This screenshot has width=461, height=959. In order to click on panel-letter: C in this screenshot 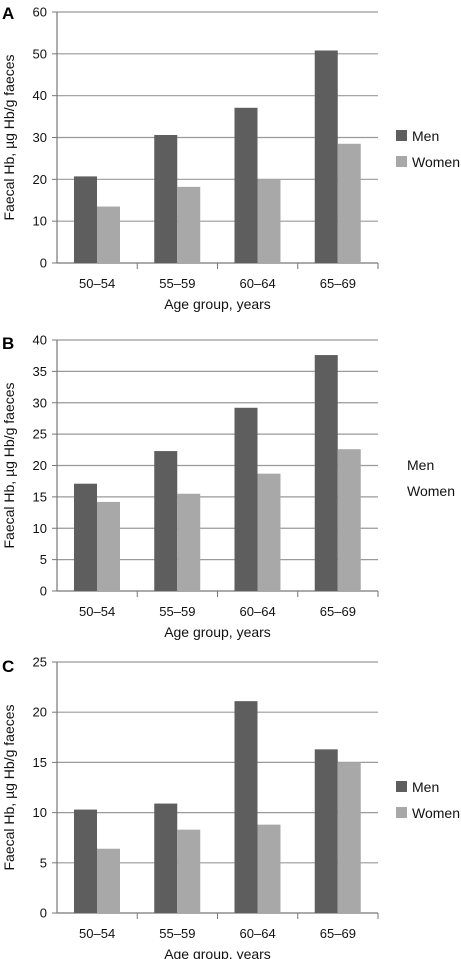, I will do `click(8, 666)`.